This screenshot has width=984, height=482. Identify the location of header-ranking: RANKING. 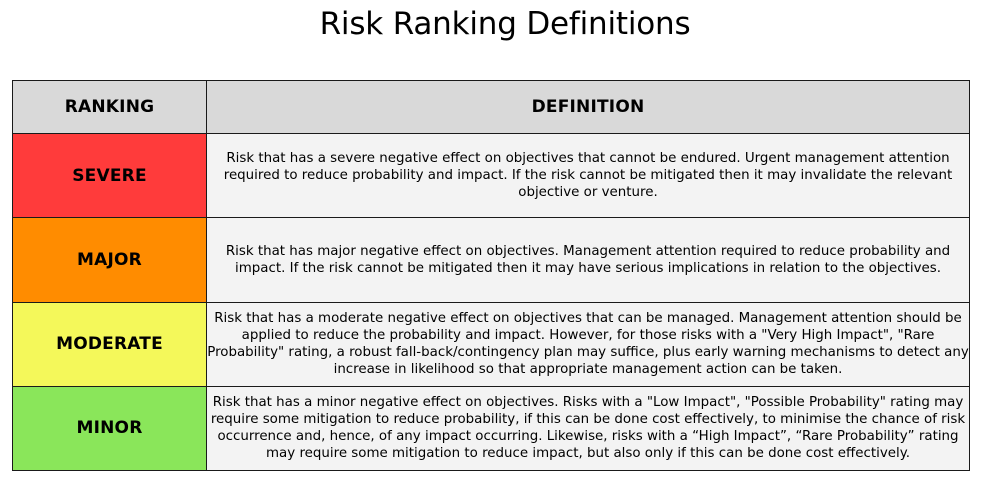
(109, 107).